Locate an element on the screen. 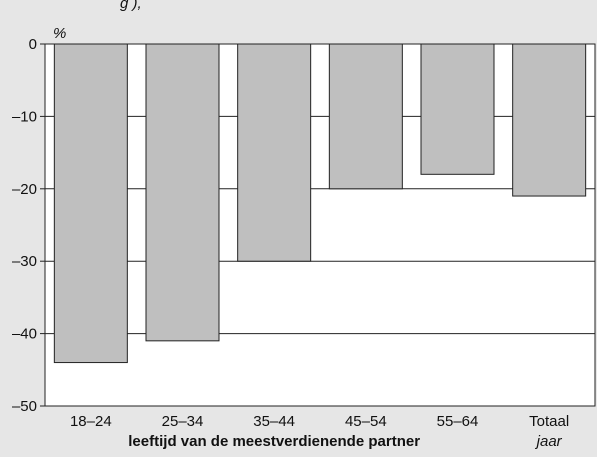 The width and height of the screenshot is (597, 457). y-tick-label: –40 is located at coordinates (24, 334).